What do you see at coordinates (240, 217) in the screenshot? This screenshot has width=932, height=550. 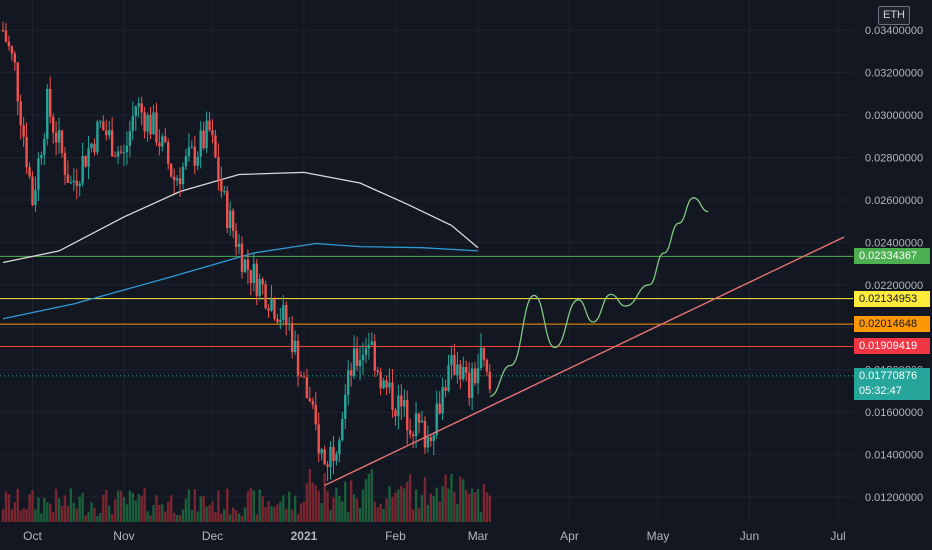 I see `moving-average-long` at bounding box center [240, 217].